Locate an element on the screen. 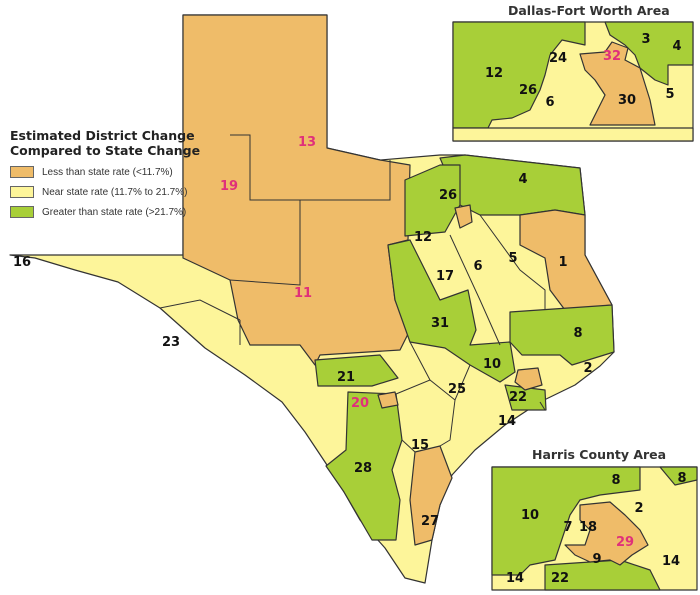 The width and height of the screenshot is (700, 595). district-label-4: 4 is located at coordinates (522, 179).